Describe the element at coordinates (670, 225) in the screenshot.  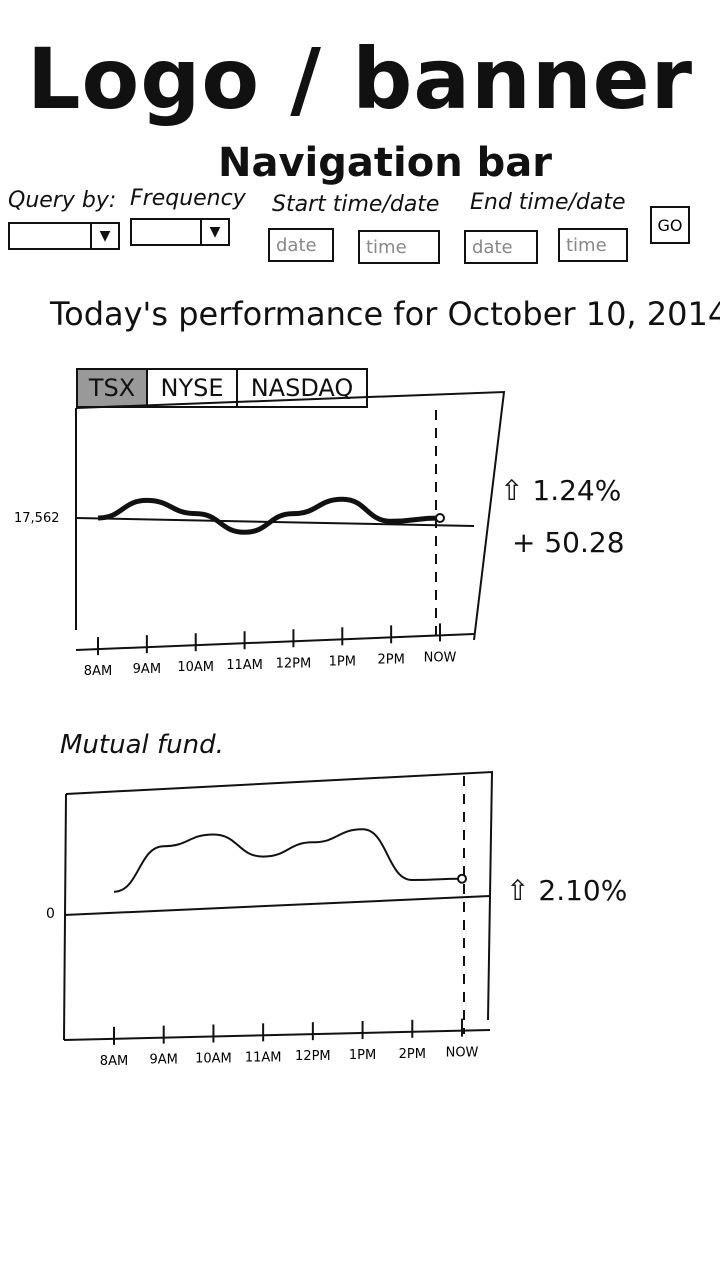
I see `go-button: GO` at that location.